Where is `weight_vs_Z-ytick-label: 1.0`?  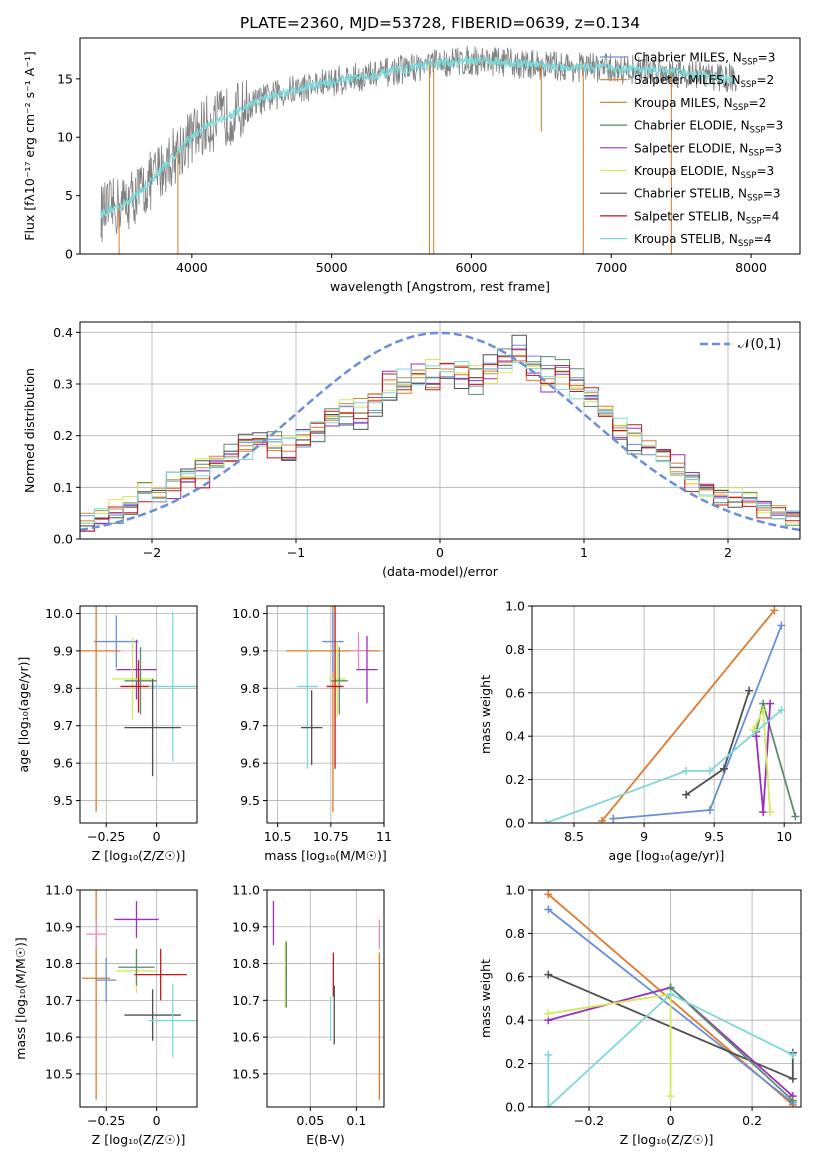
weight_vs_Z-ytick-label: 1.0 is located at coordinates (515, 890).